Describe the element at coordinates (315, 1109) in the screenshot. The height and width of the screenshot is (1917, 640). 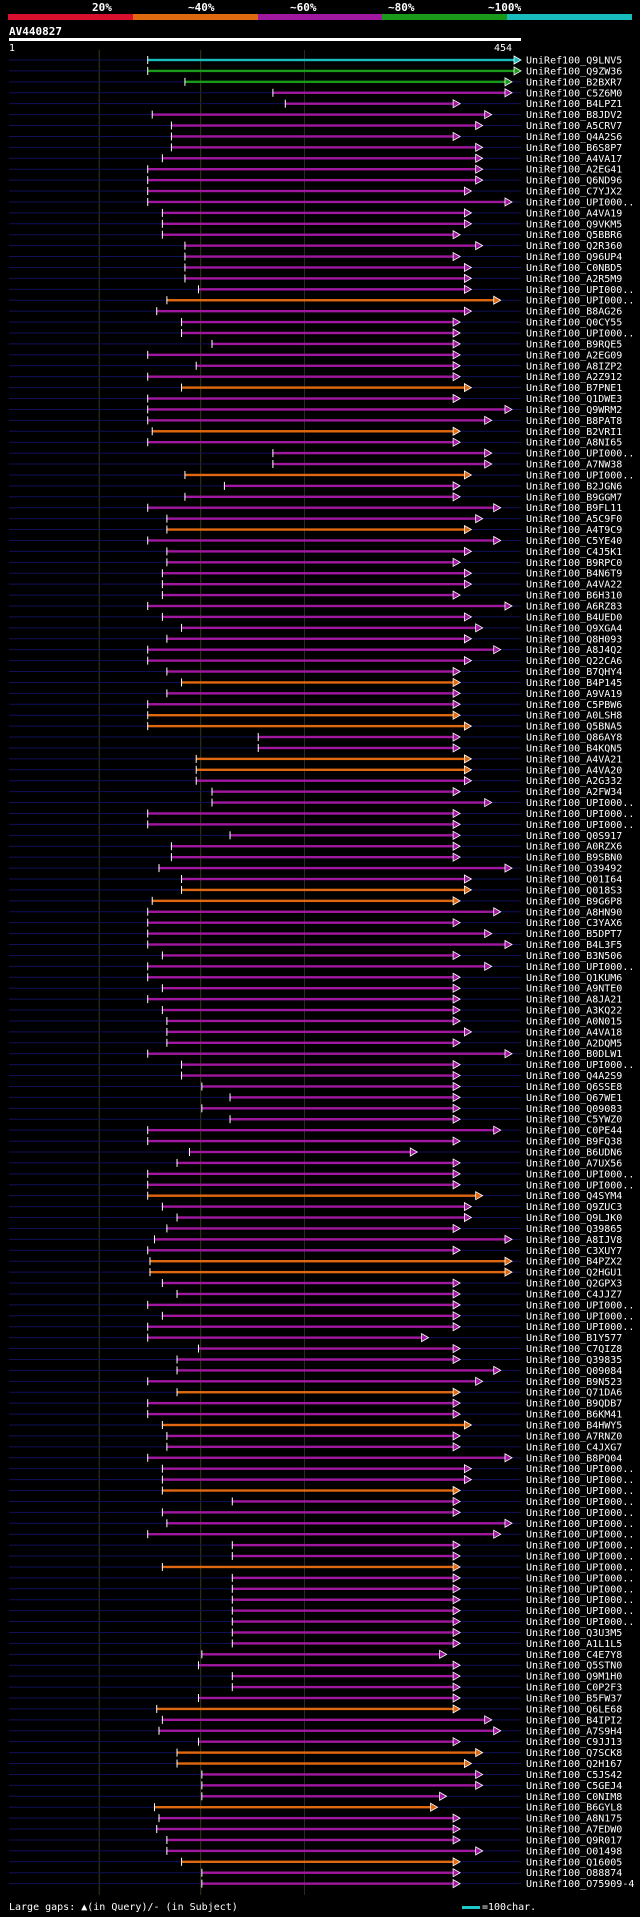
I see `hit-row: UniRef100_Q09083` at that location.